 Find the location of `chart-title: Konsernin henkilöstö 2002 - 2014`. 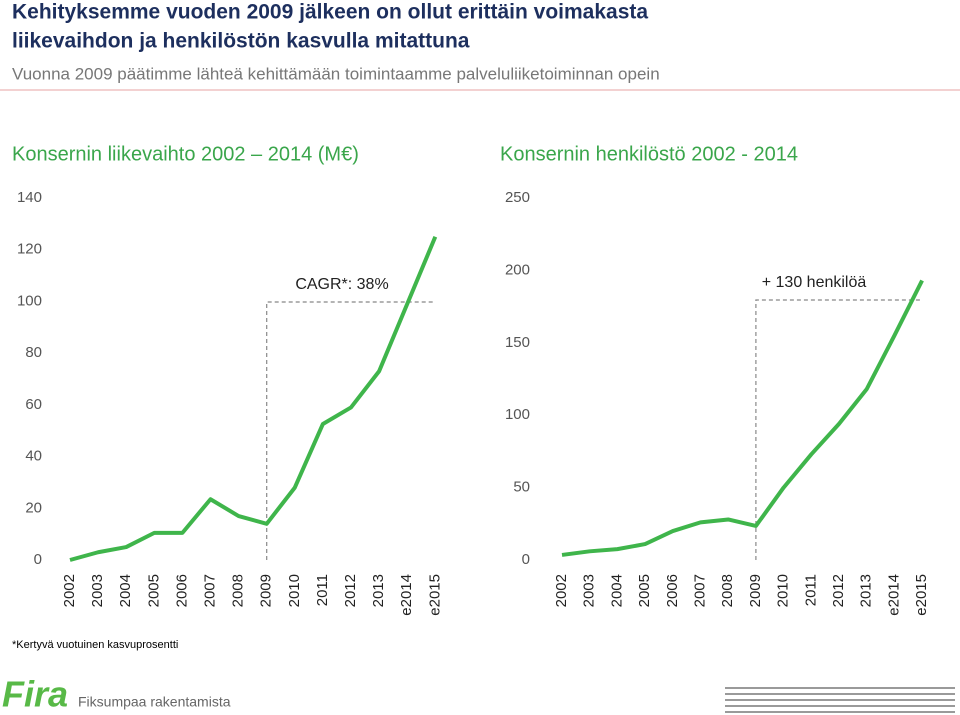

chart-title: Konsernin henkilöstö 2002 - 2014 is located at coordinates (649, 154).